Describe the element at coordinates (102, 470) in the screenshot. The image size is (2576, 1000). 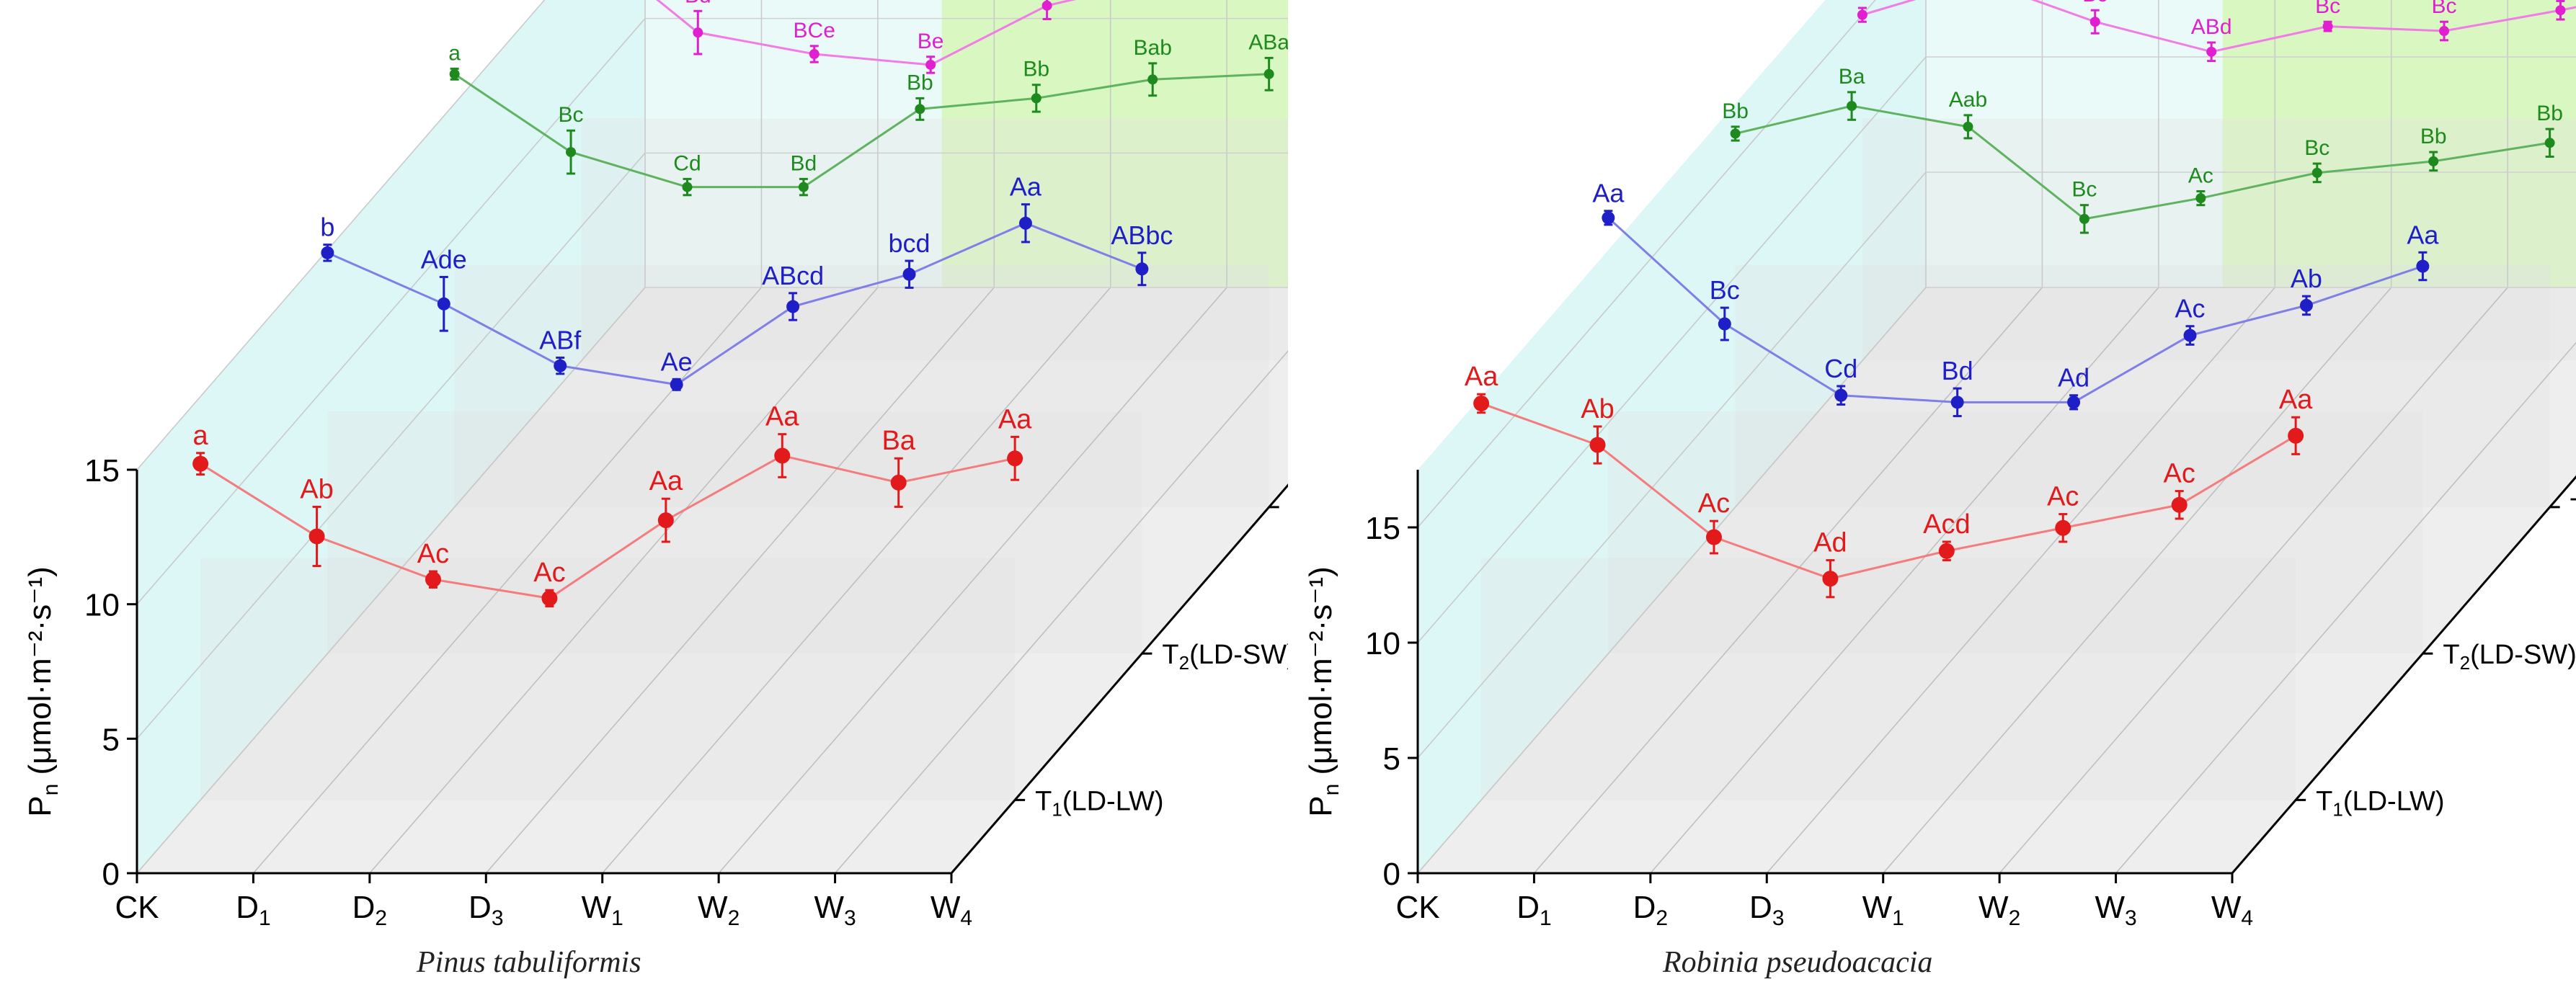
I see `y-tick-label: 15` at that location.